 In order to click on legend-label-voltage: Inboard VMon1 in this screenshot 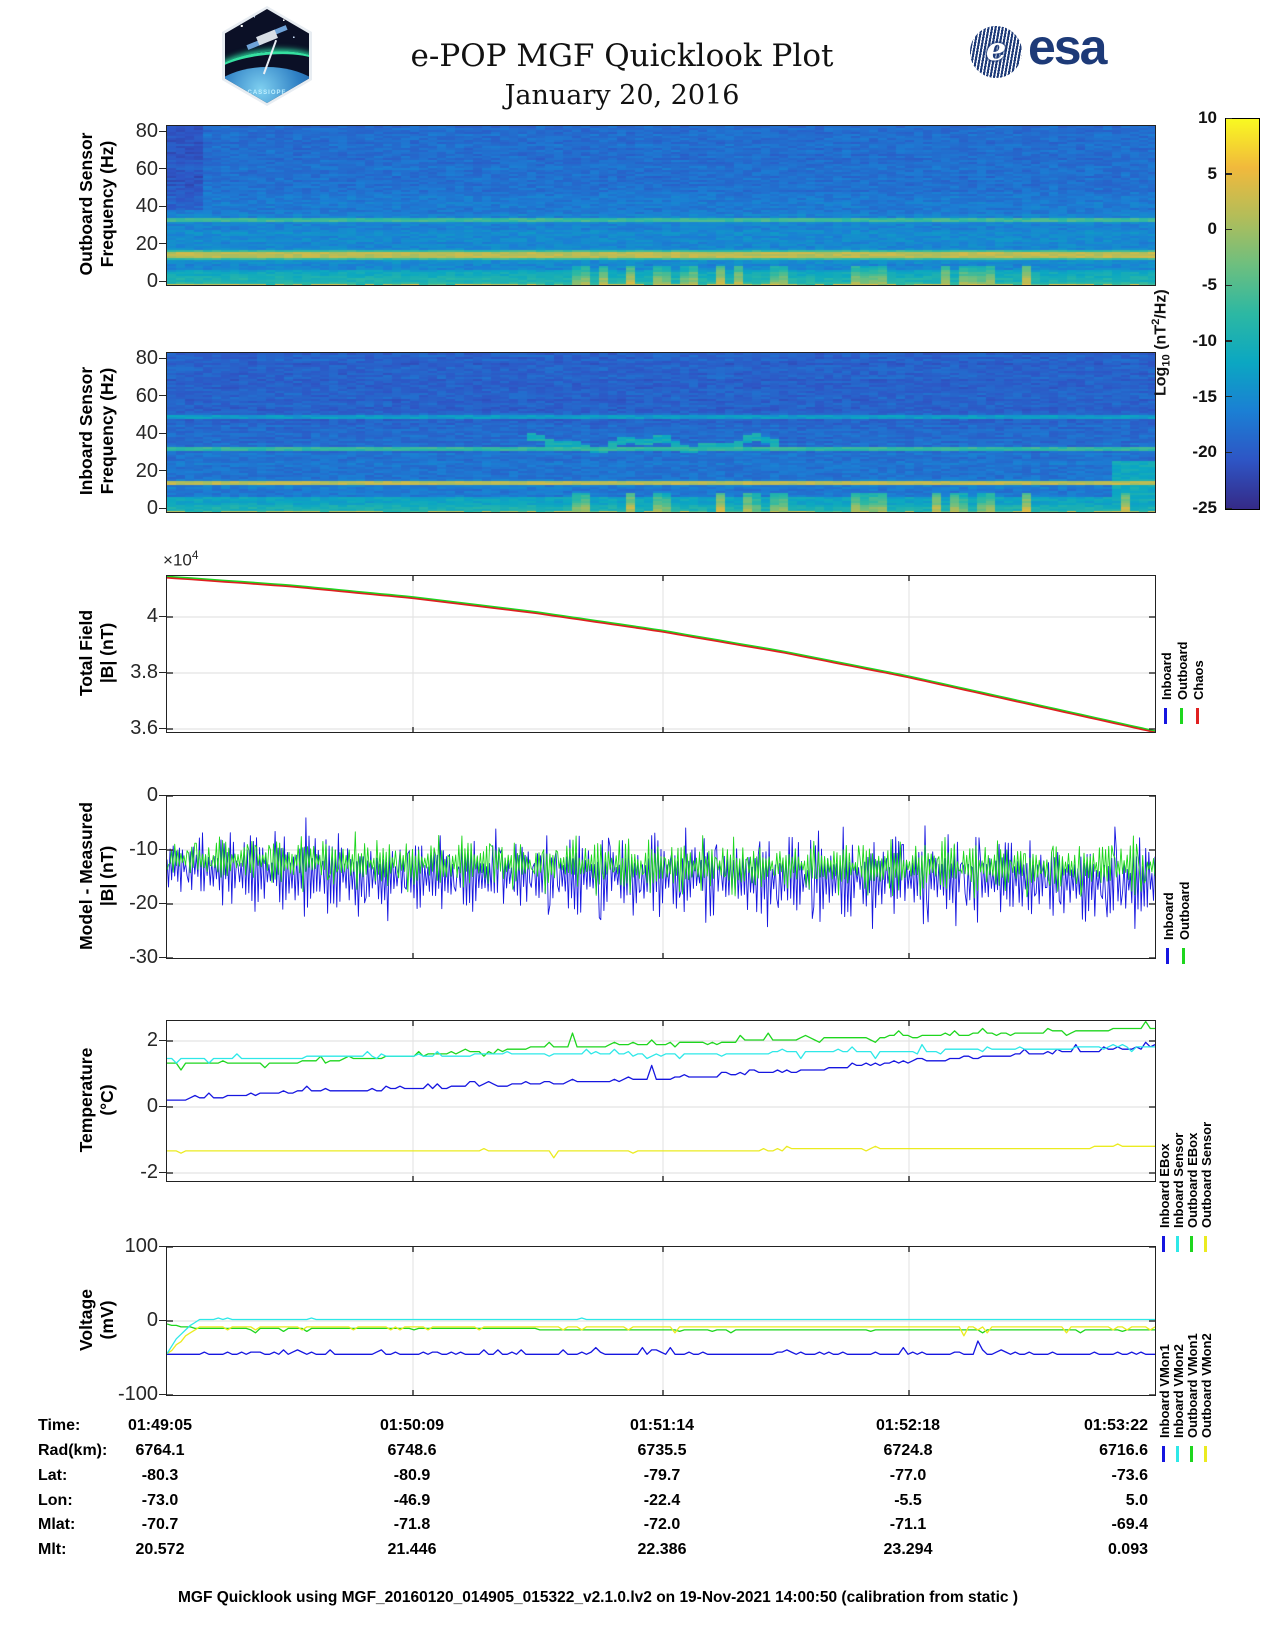, I will do `click(1164, 1391)`.